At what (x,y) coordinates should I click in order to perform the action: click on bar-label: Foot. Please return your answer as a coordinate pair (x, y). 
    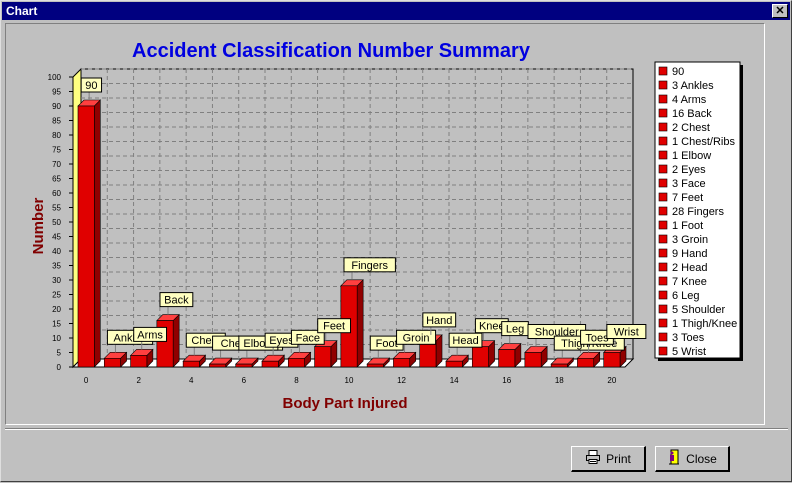
    Looking at the image, I should click on (387, 344).